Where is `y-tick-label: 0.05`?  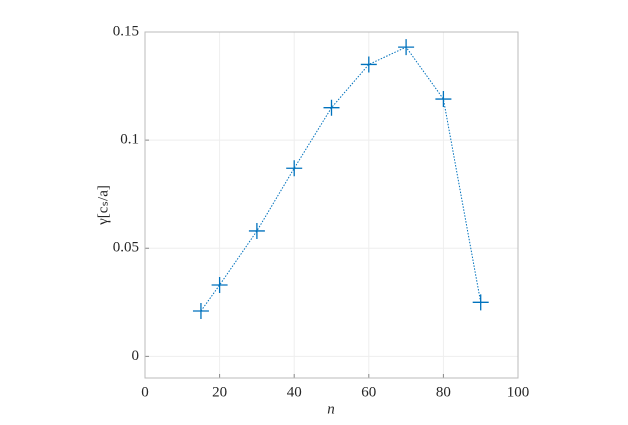 y-tick-label: 0.05 is located at coordinates (126, 248).